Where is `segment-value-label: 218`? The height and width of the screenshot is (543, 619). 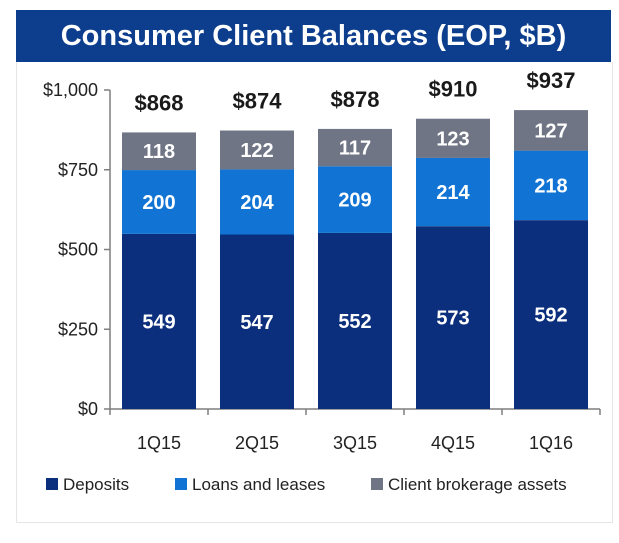 segment-value-label: 218 is located at coordinates (550, 186).